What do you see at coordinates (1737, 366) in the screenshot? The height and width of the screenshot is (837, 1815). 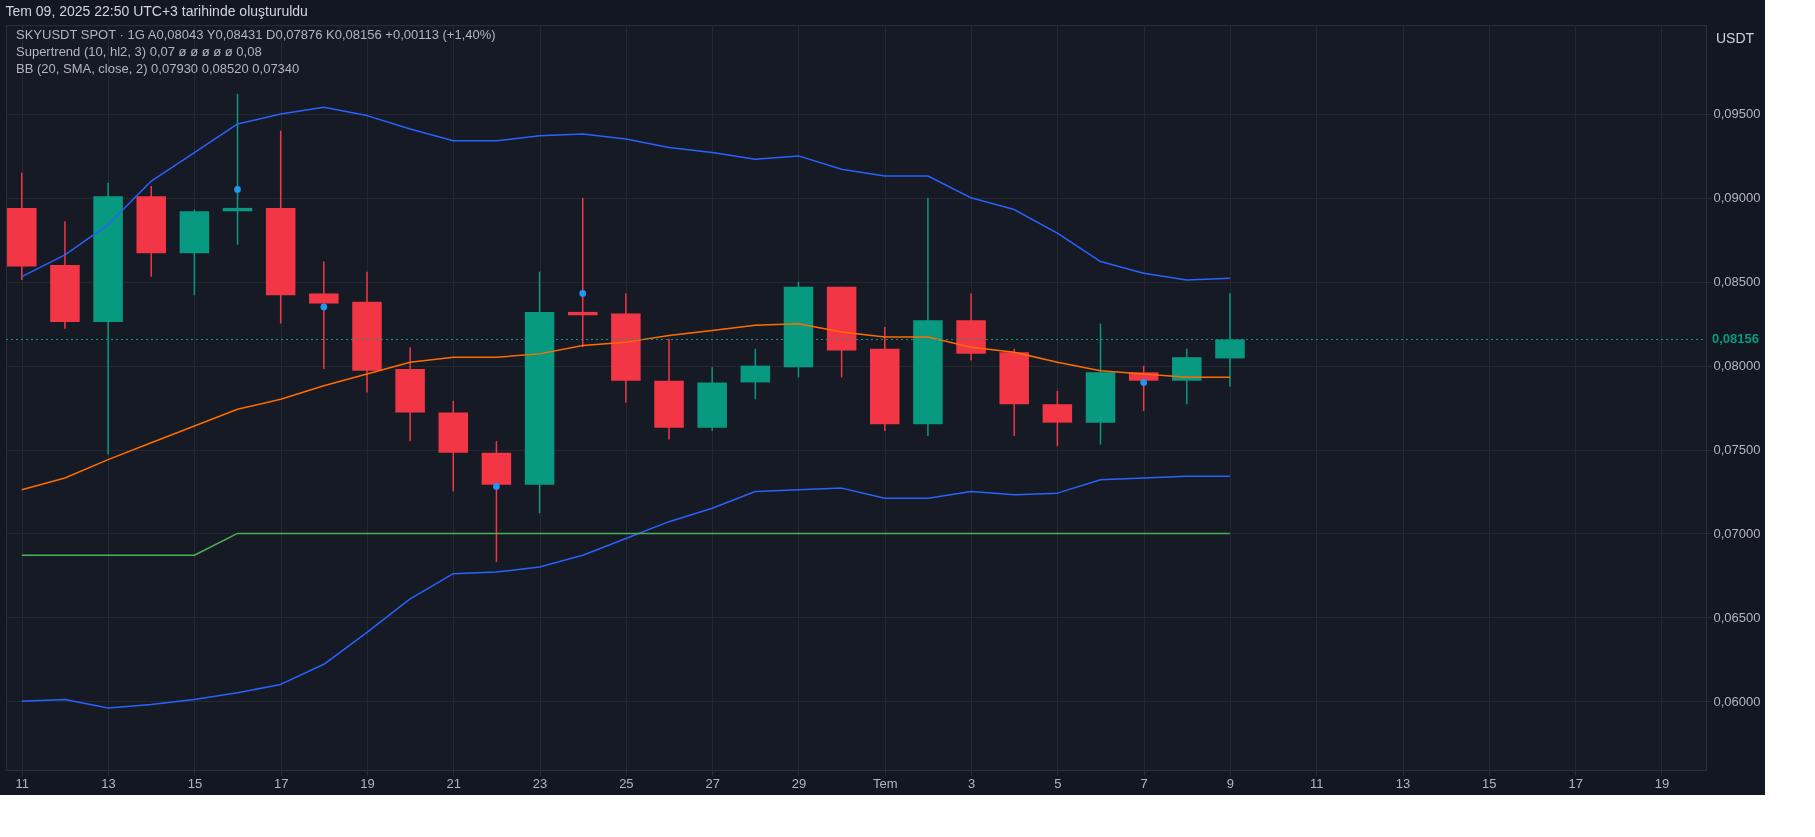 I see `y-tick-label: 0,08000` at bounding box center [1737, 366].